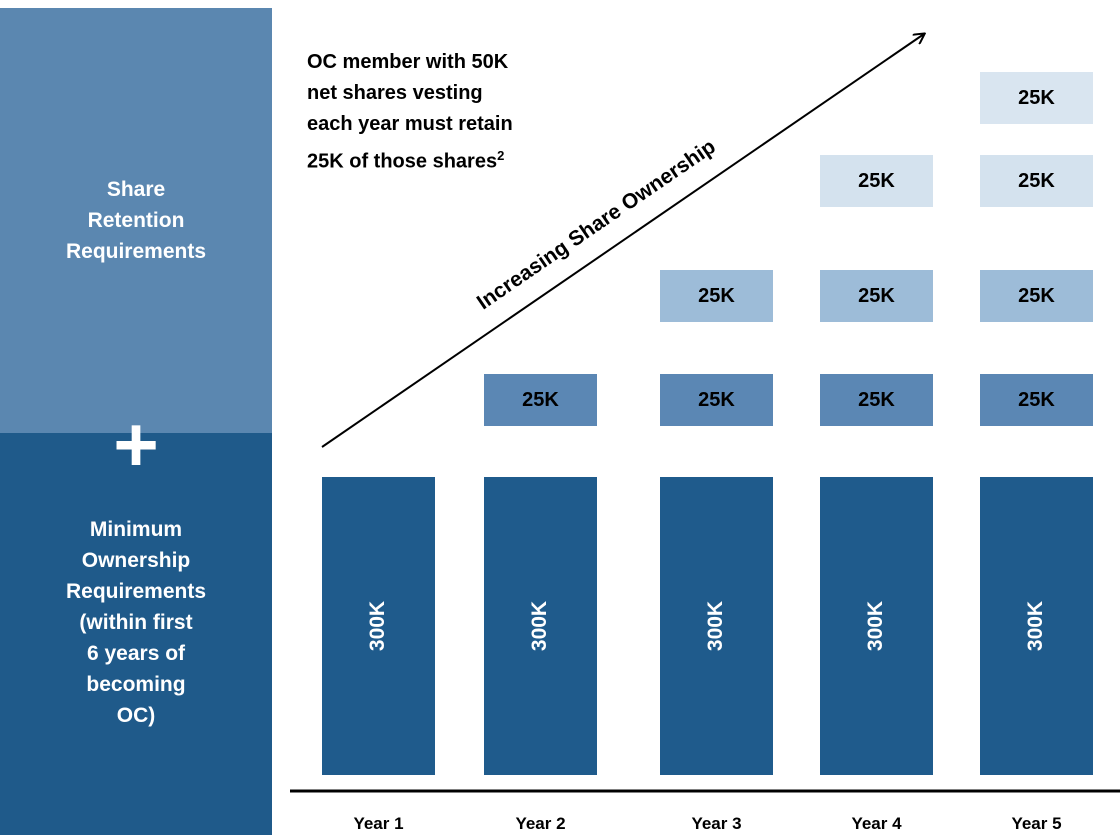 This screenshot has height=835, width=1120. I want to click on text-line: 6 years of, so click(136, 653).